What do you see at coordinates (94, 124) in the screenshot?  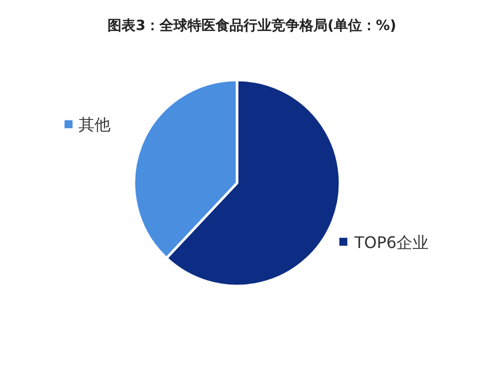 I see `legend-label: 其他` at bounding box center [94, 124].